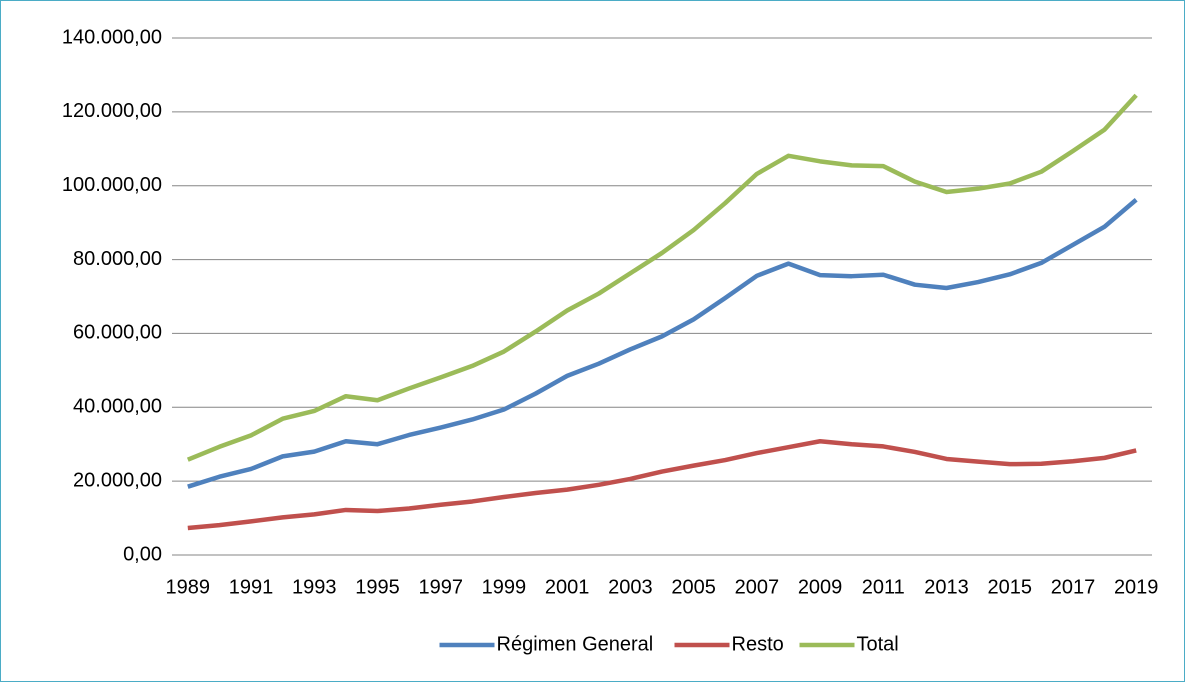  What do you see at coordinates (314, 587) in the screenshot?
I see `x-tick-label: 1993` at bounding box center [314, 587].